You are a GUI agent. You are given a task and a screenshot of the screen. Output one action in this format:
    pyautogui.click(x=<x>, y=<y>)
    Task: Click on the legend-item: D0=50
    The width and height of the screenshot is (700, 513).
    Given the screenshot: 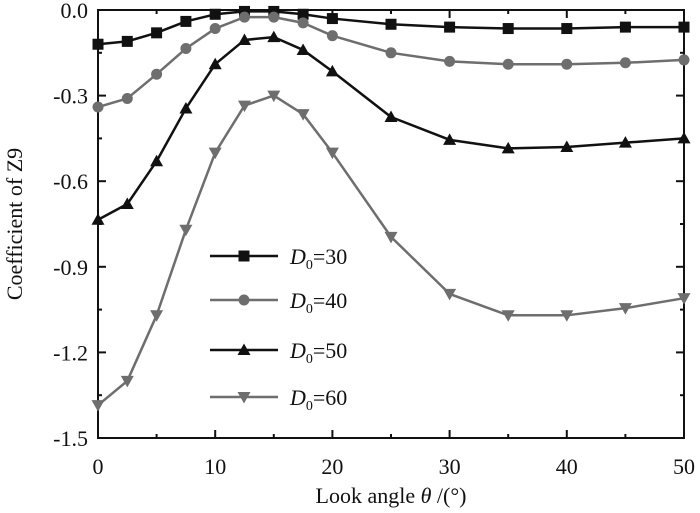 What is the action you would take?
    pyautogui.click(x=278, y=352)
    